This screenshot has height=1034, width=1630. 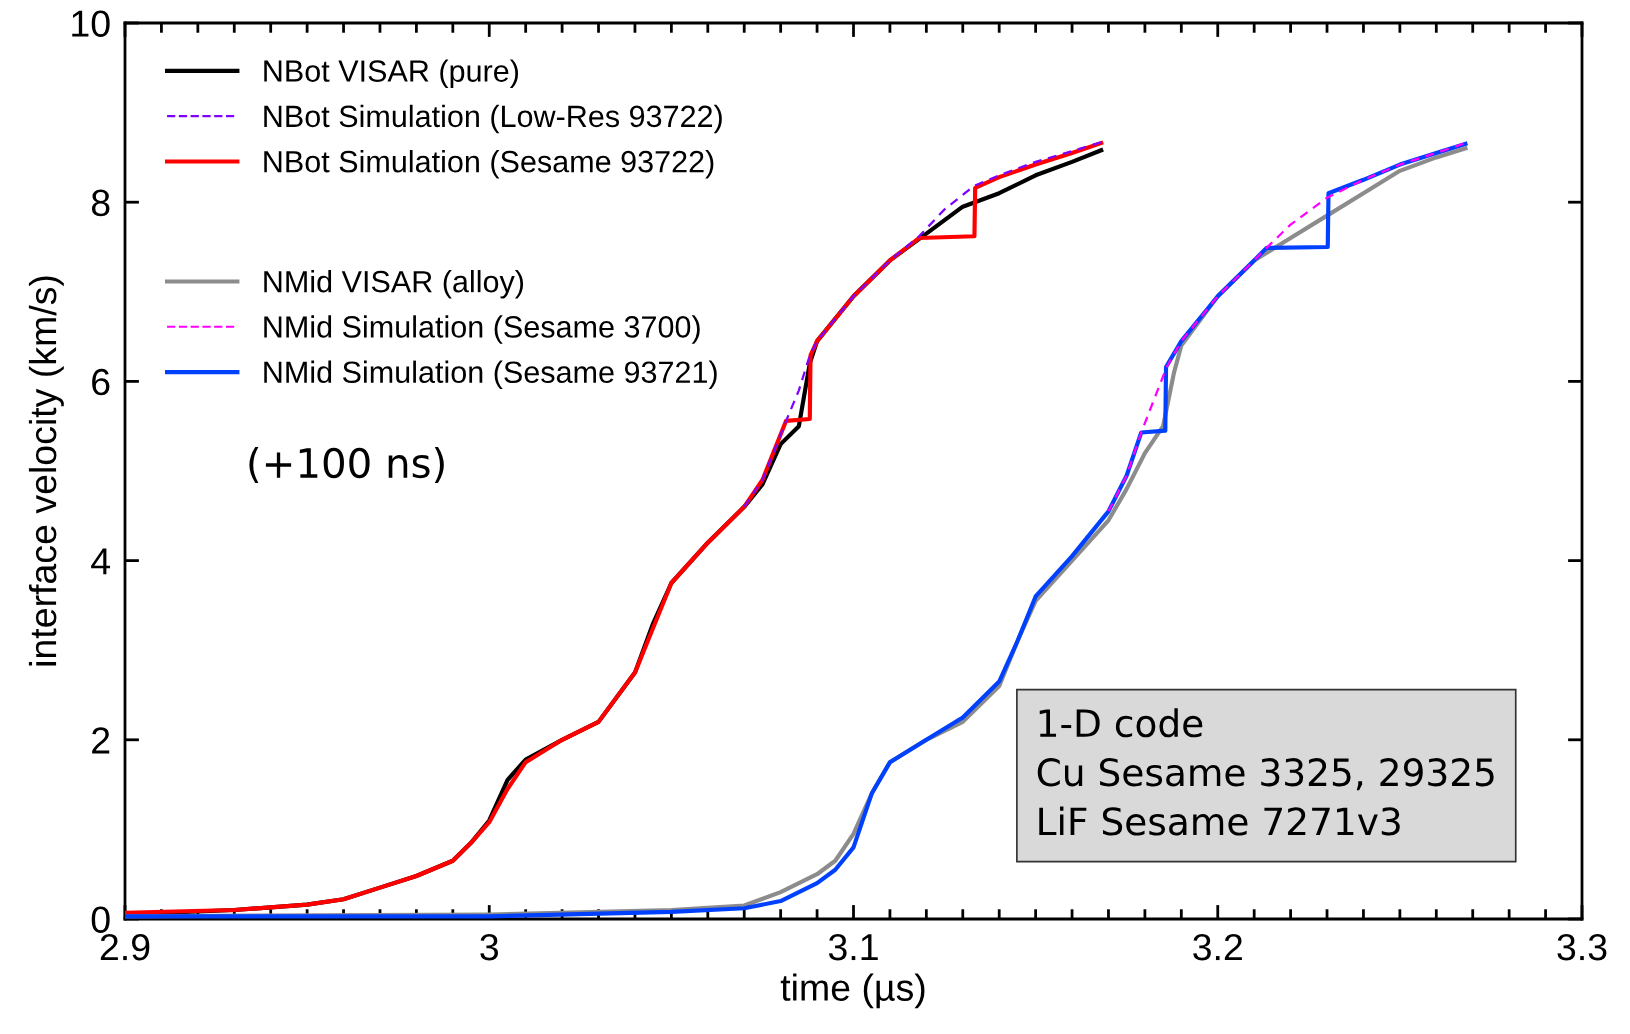 I want to click on x-tick-label: 3, so click(x=489, y=947).